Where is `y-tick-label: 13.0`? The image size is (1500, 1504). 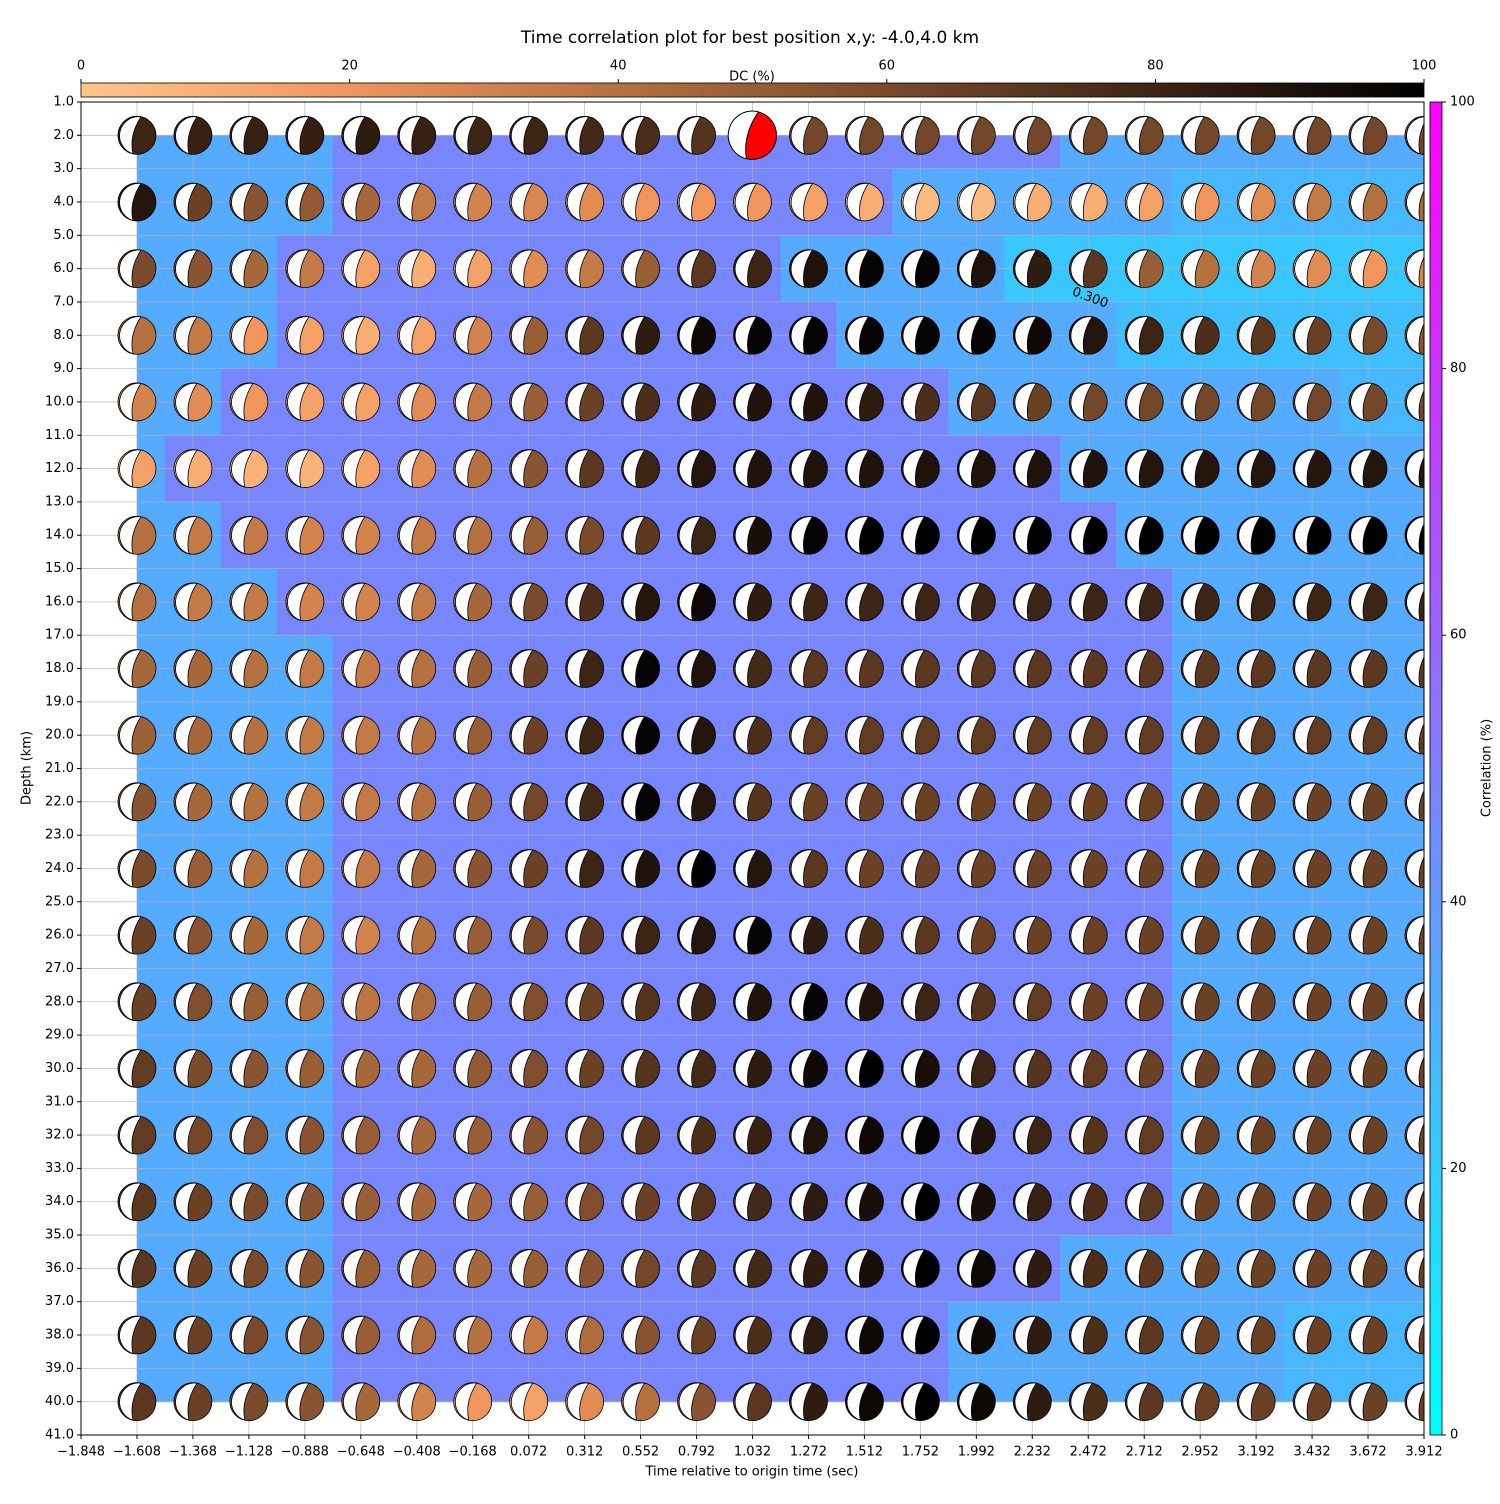 y-tick-label: 13.0 is located at coordinates (59, 501).